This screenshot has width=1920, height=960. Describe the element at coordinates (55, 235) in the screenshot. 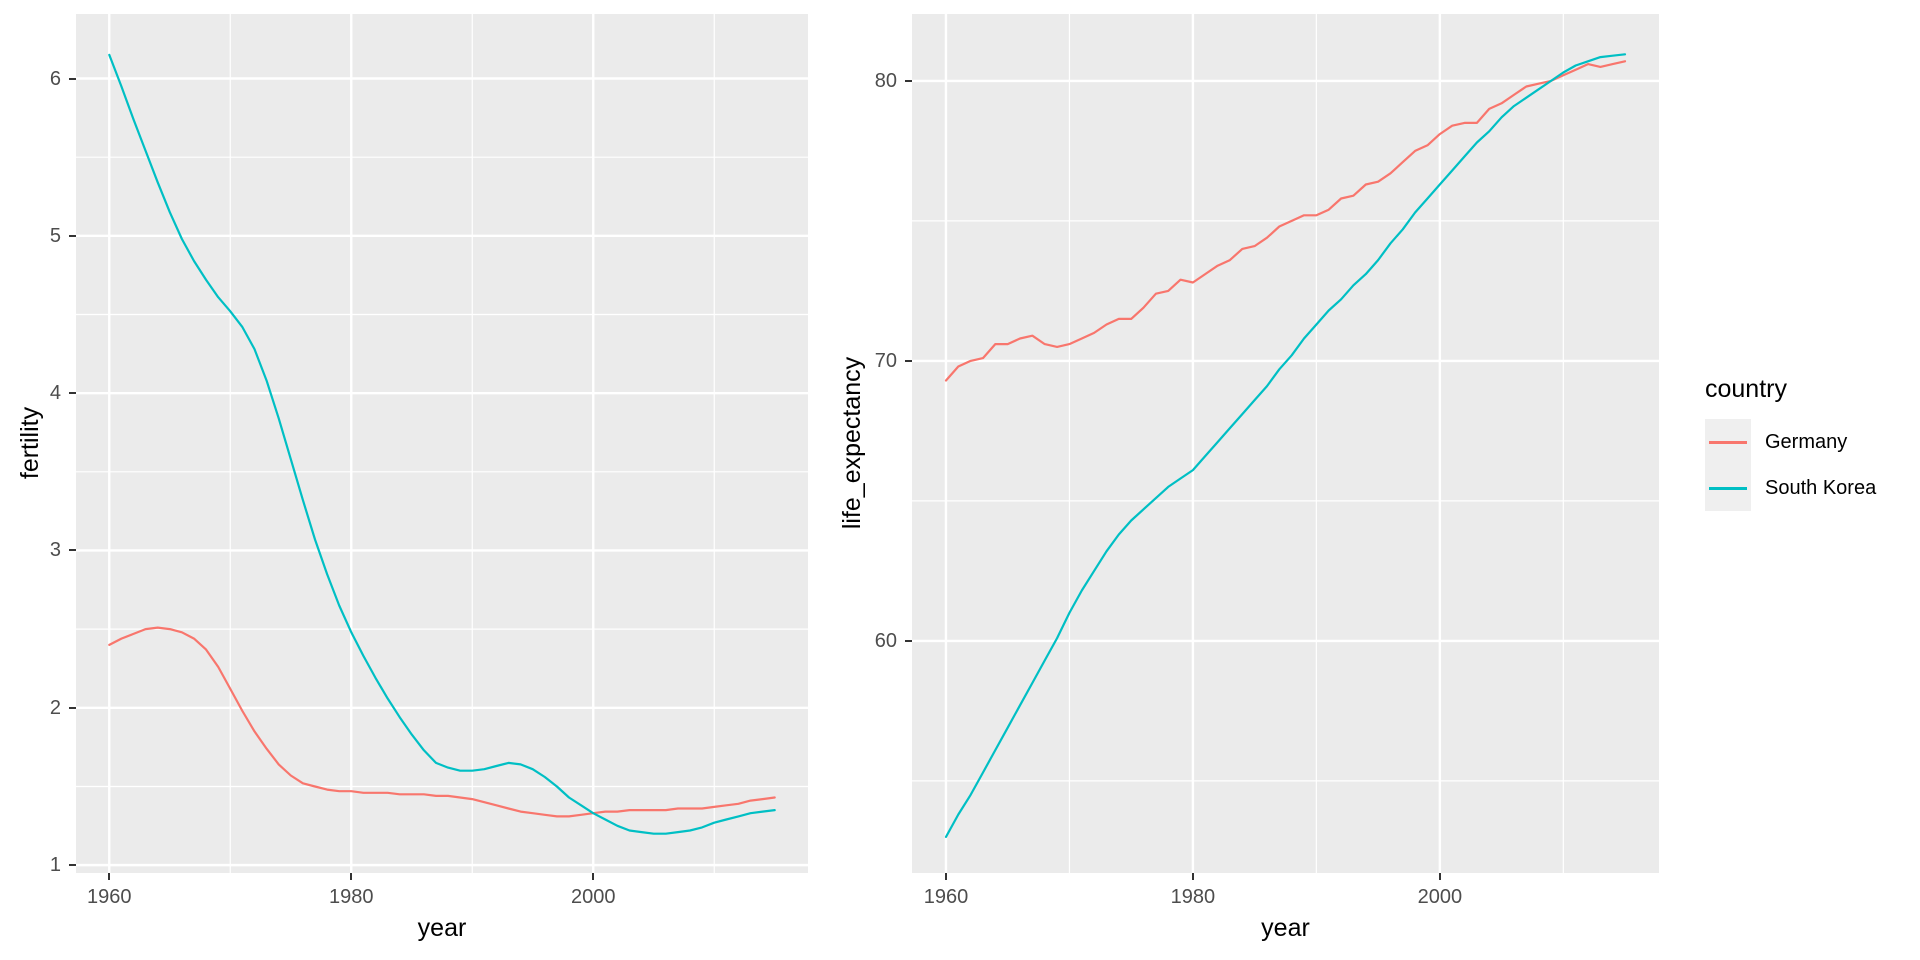

I see `y-tick-label: 5` at that location.